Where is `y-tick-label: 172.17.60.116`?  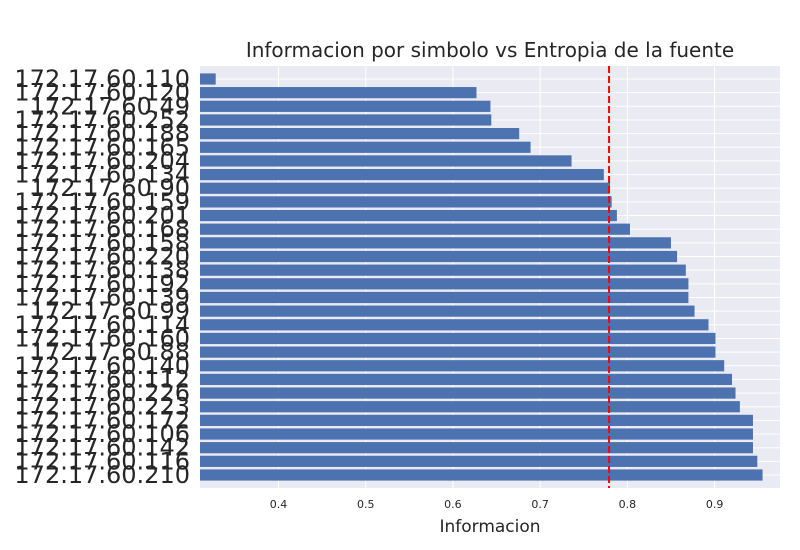 y-tick-label: 172.17.60.116 is located at coordinates (102, 461).